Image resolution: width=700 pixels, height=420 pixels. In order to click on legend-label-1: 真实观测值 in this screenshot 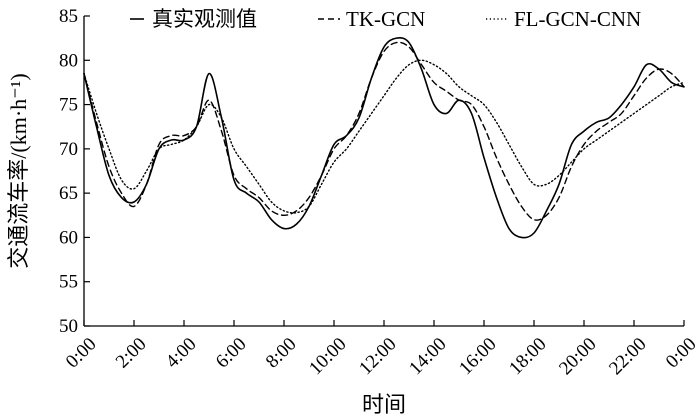, I will do `click(204, 19)`.